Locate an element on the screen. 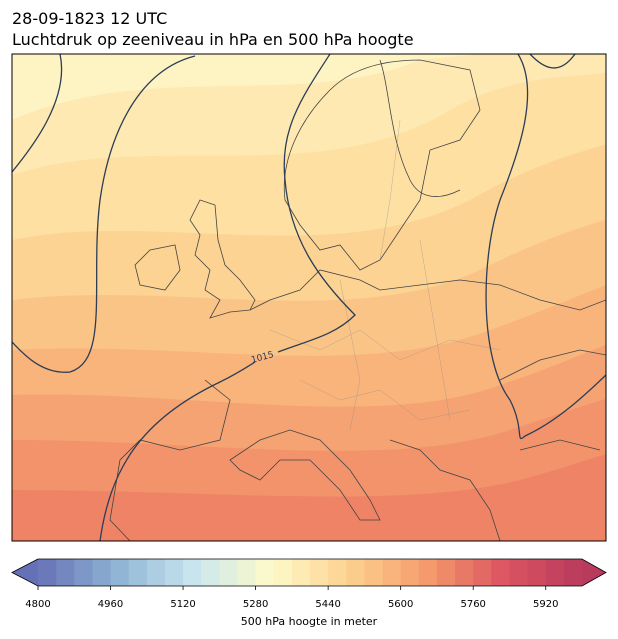 The width and height of the screenshot is (618, 639). colorbar-extend-high is located at coordinates (594, 572).